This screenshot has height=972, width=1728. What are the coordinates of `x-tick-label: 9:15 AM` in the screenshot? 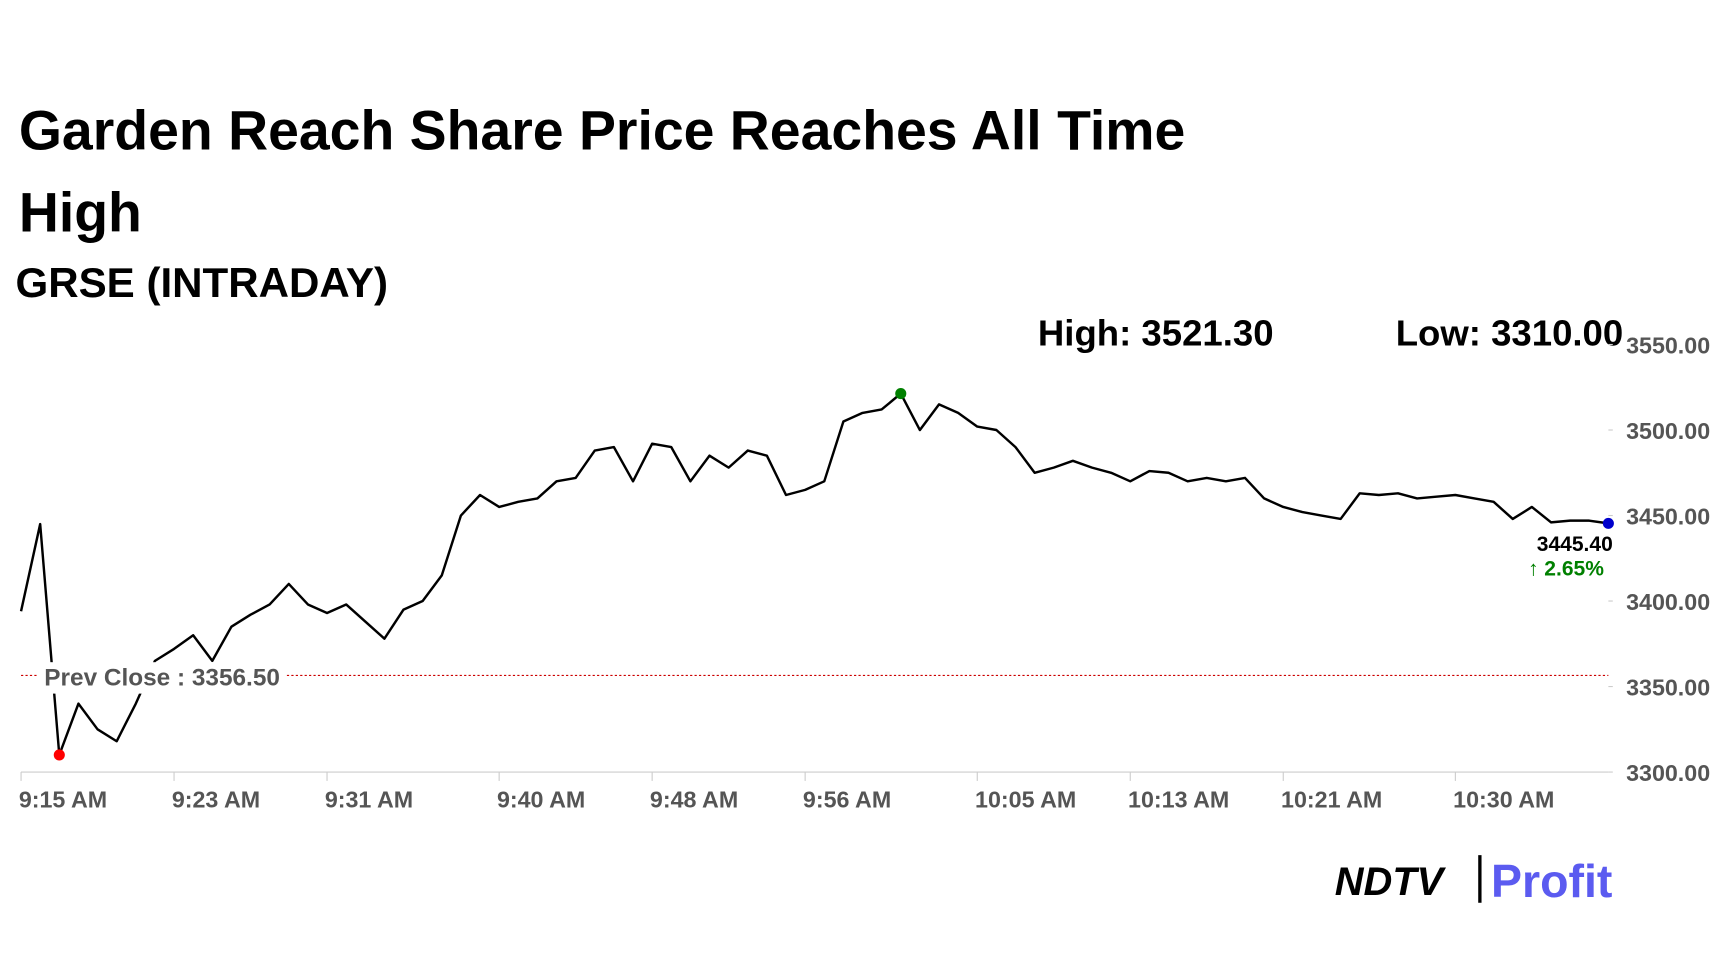 It's located at (63, 800).